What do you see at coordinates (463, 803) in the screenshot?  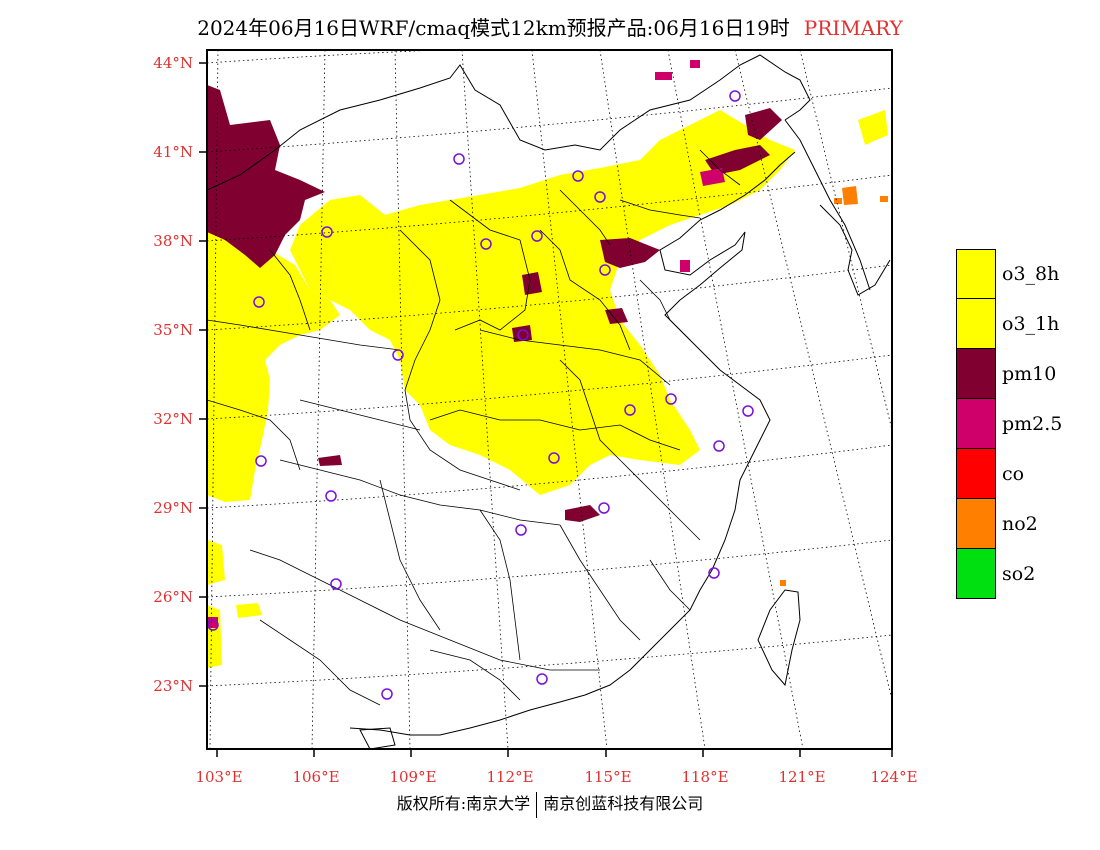 I see `copyright-left: 版权所有:南京大学` at bounding box center [463, 803].